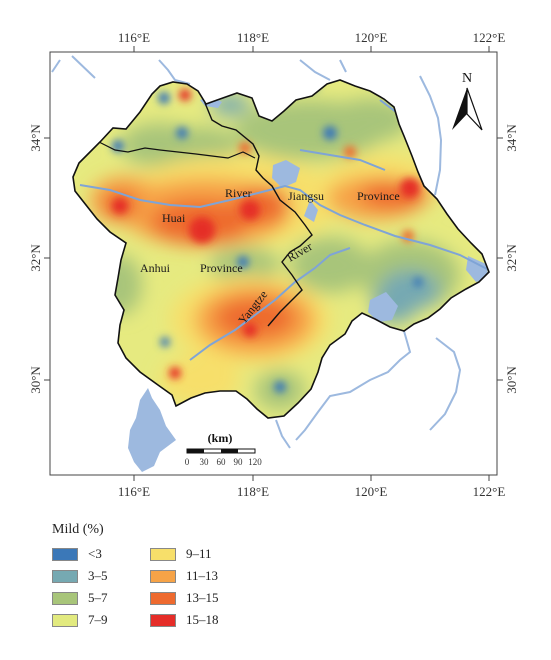 This screenshot has height=660, width=551. I want to click on province-border, so click(258, 214).